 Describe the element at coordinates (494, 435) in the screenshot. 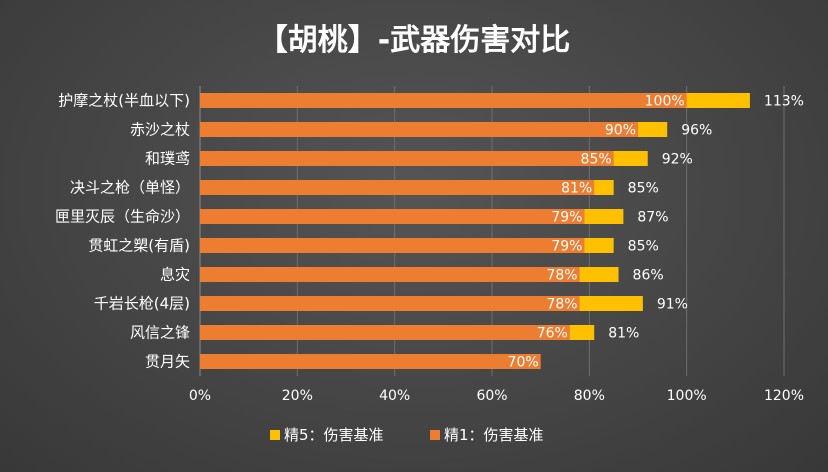

I see `legend-label-refine1: 精1：伤害基准` at that location.